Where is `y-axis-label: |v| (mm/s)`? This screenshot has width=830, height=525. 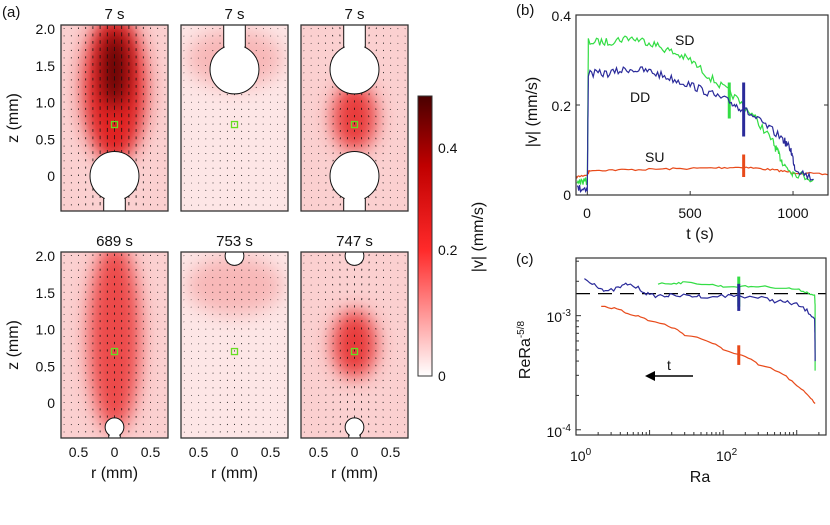 y-axis-label: |v| (mm/s) is located at coordinates (532, 112).